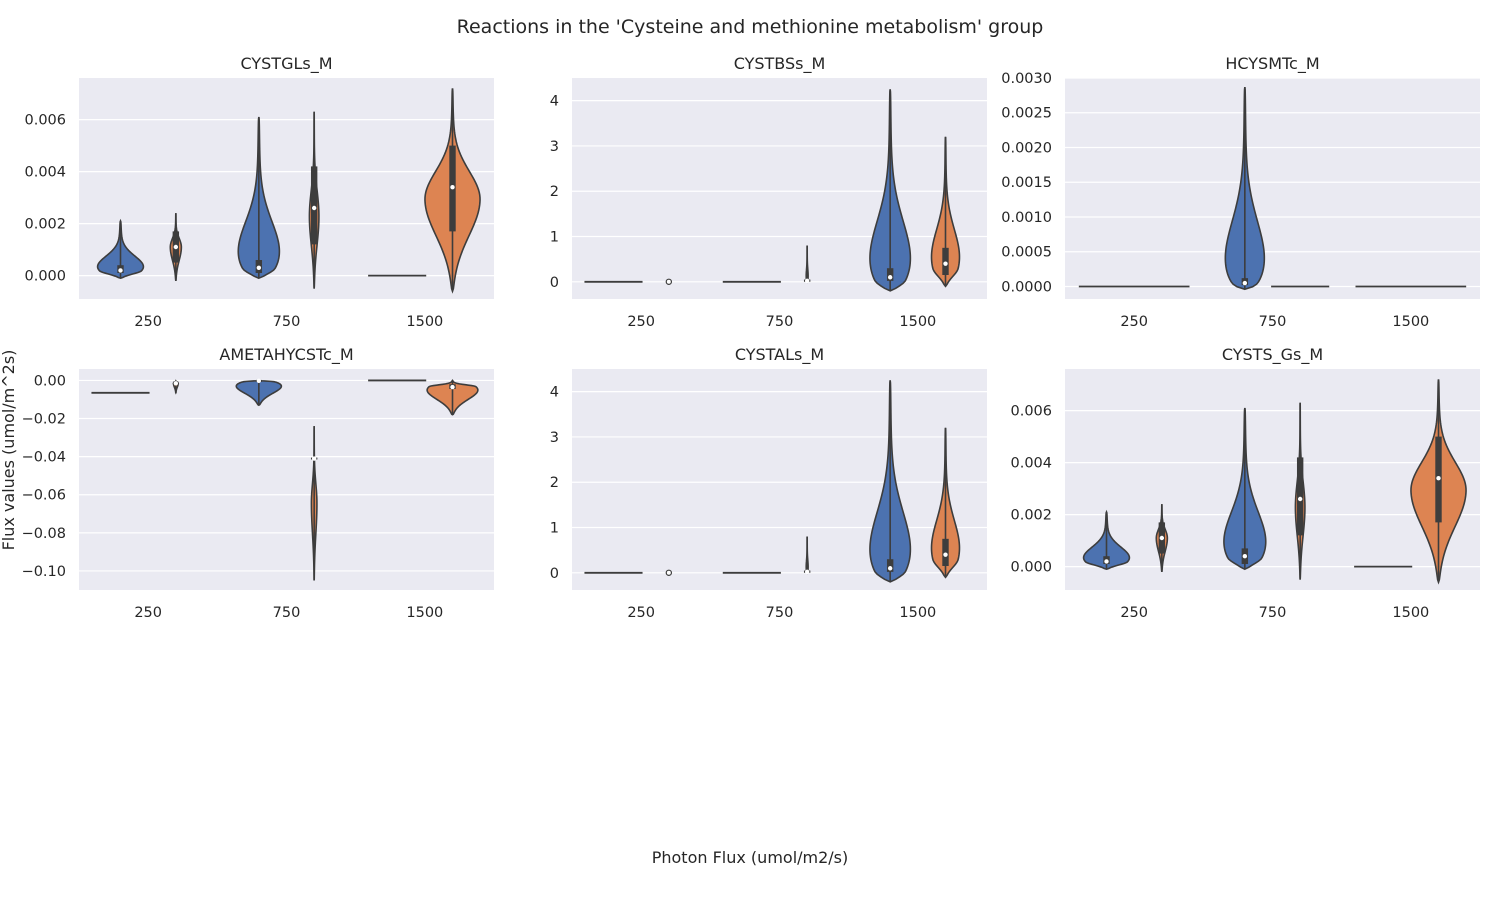  I want to click on panel-cystals-m: 0 1 2 3 4 250 750 1500 CYSTALs_M, so click(768, 483).